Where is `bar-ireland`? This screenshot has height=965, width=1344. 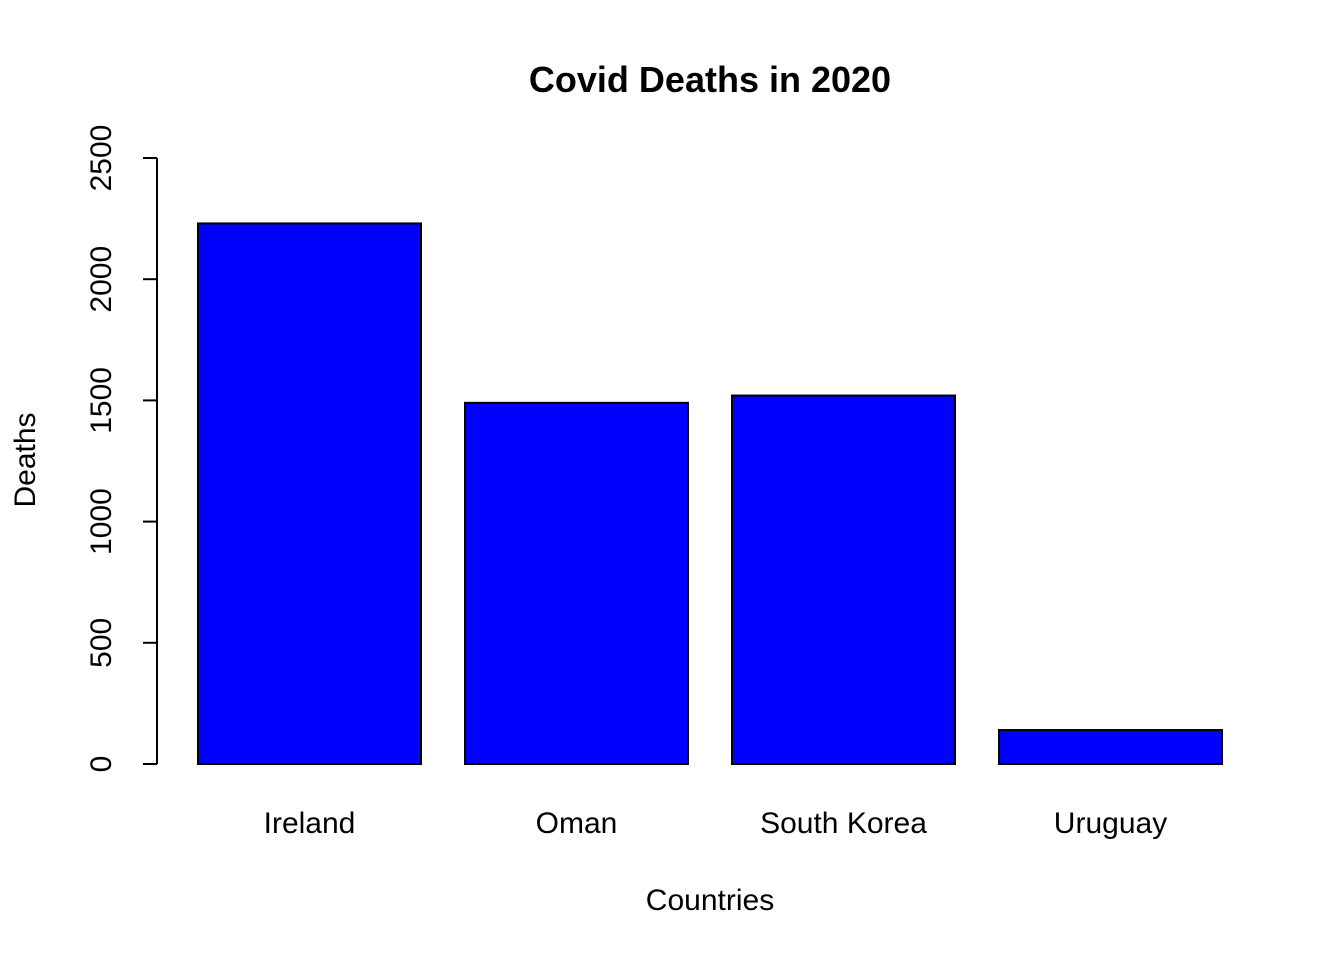 bar-ireland is located at coordinates (309, 493).